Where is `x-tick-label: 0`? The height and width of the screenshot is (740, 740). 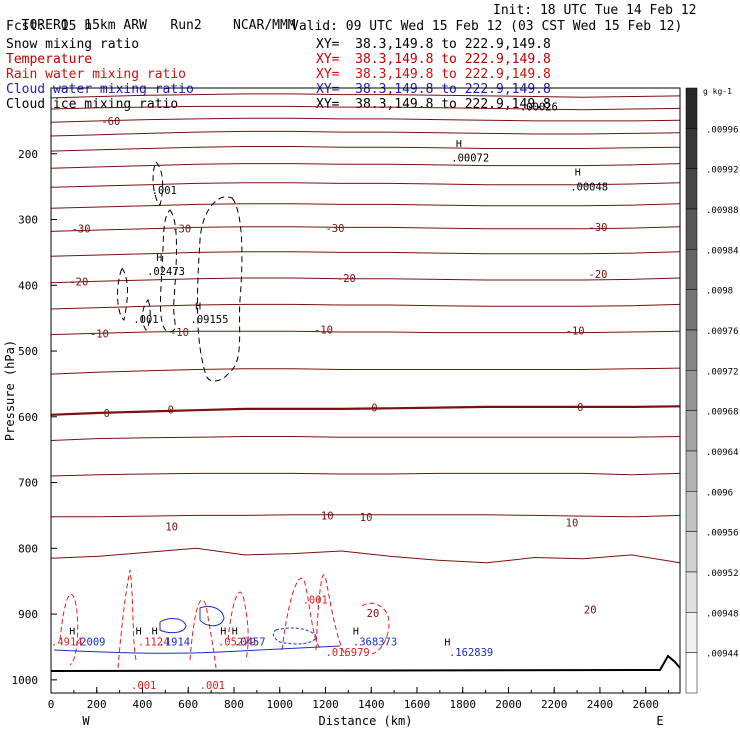 x-tick-label: 0 is located at coordinates (51, 704).